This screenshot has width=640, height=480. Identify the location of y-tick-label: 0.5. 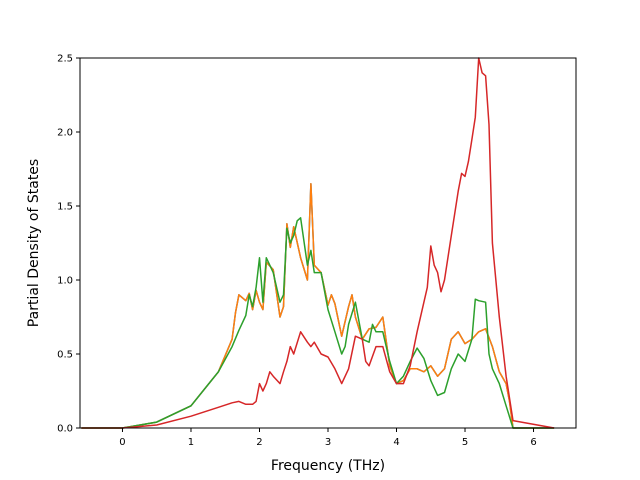
(65, 355).